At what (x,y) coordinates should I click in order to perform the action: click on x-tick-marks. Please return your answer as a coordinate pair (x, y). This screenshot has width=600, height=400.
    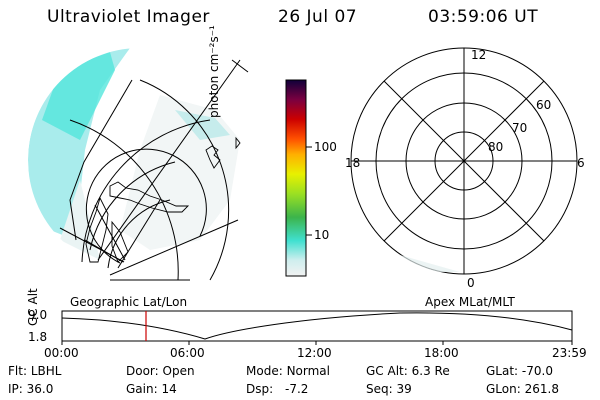
    Looking at the image, I should click on (317, 343).